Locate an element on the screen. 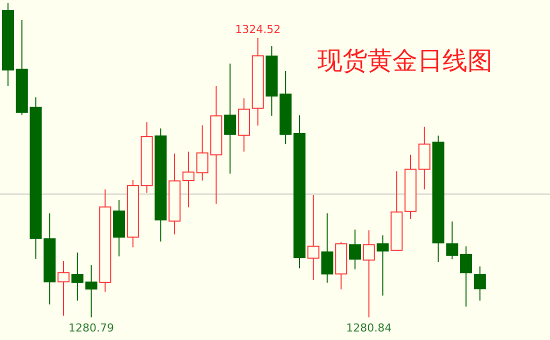 The height and width of the screenshot is (340, 550). annotation: 1324.52 is located at coordinates (258, 29).